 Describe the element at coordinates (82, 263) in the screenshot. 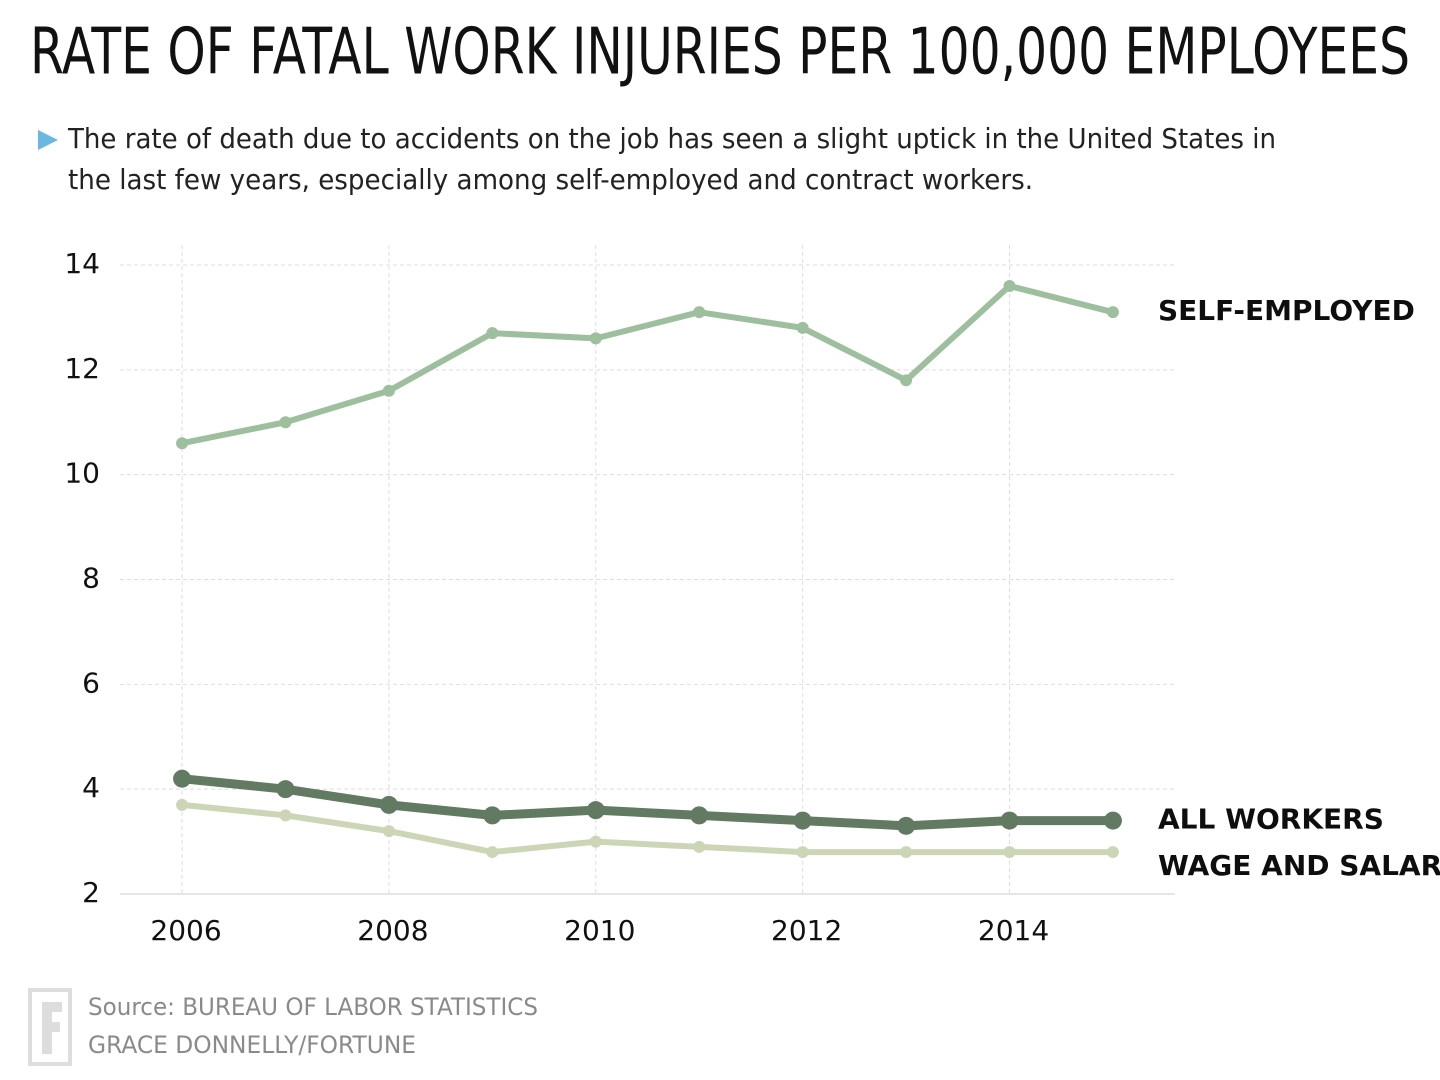

I see `y-tick-label: 14` at that location.